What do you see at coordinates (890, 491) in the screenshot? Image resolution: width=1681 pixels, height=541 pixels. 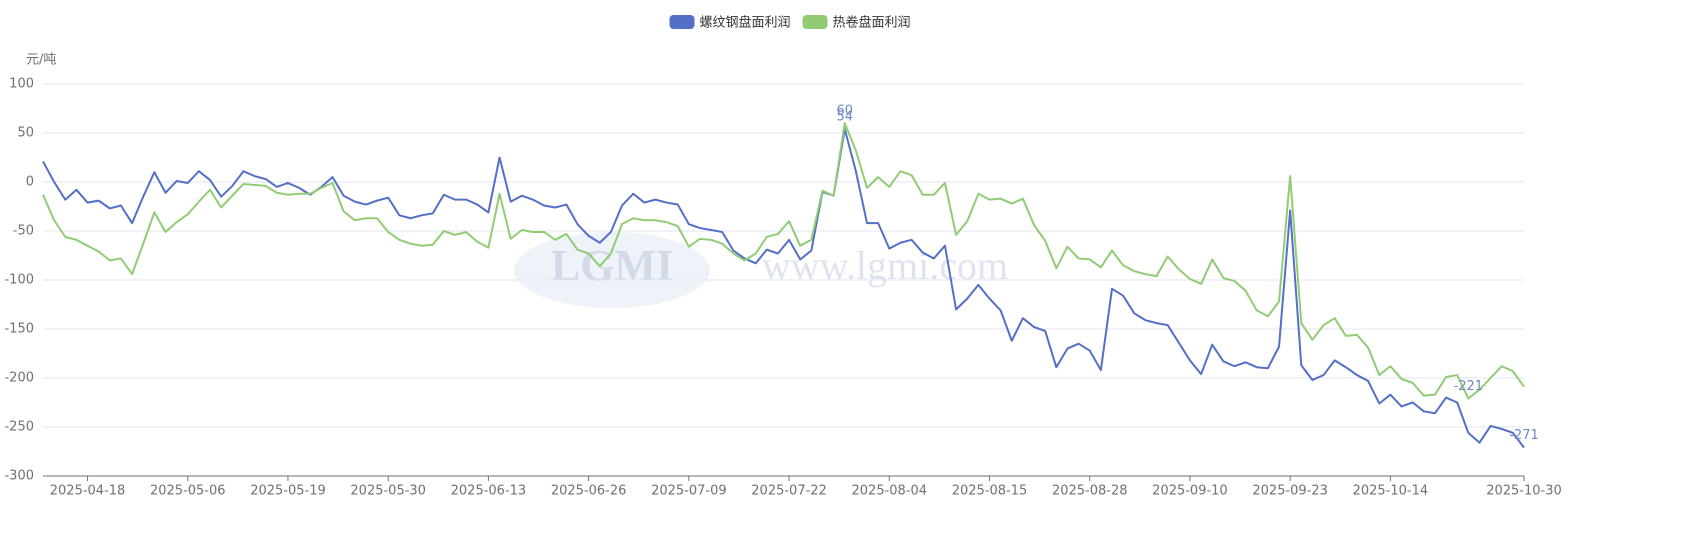 I see `x-tick-label: 2025-08-04` at bounding box center [890, 491].